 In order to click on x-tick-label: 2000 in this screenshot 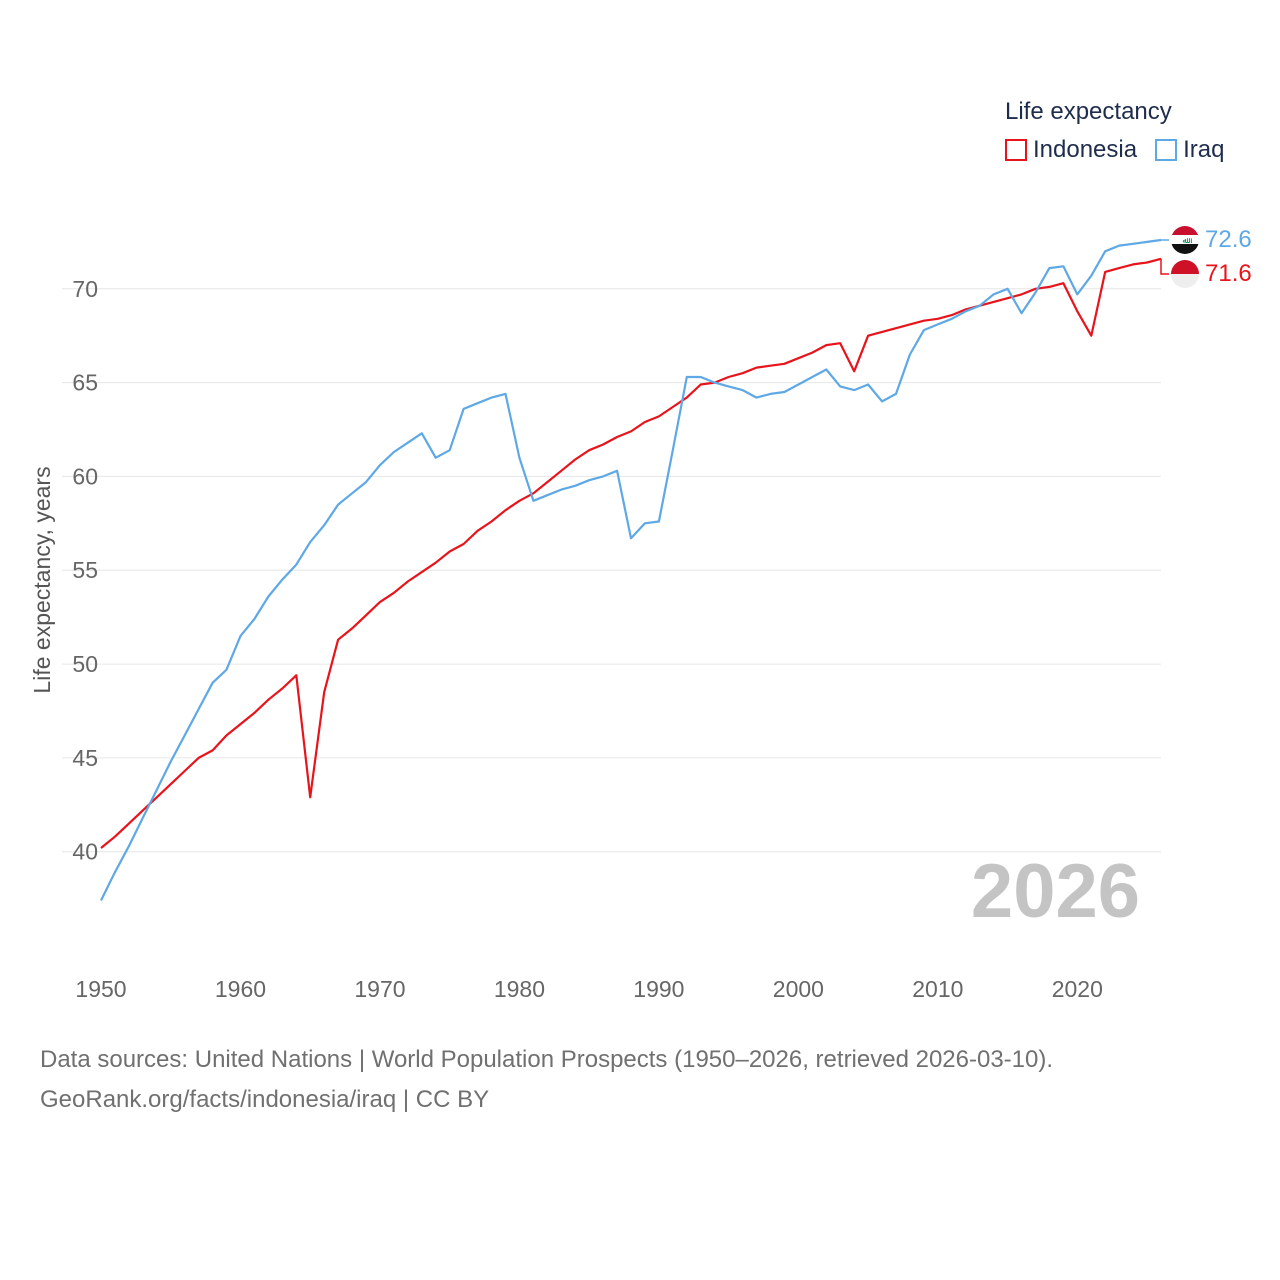, I will do `click(798, 989)`.